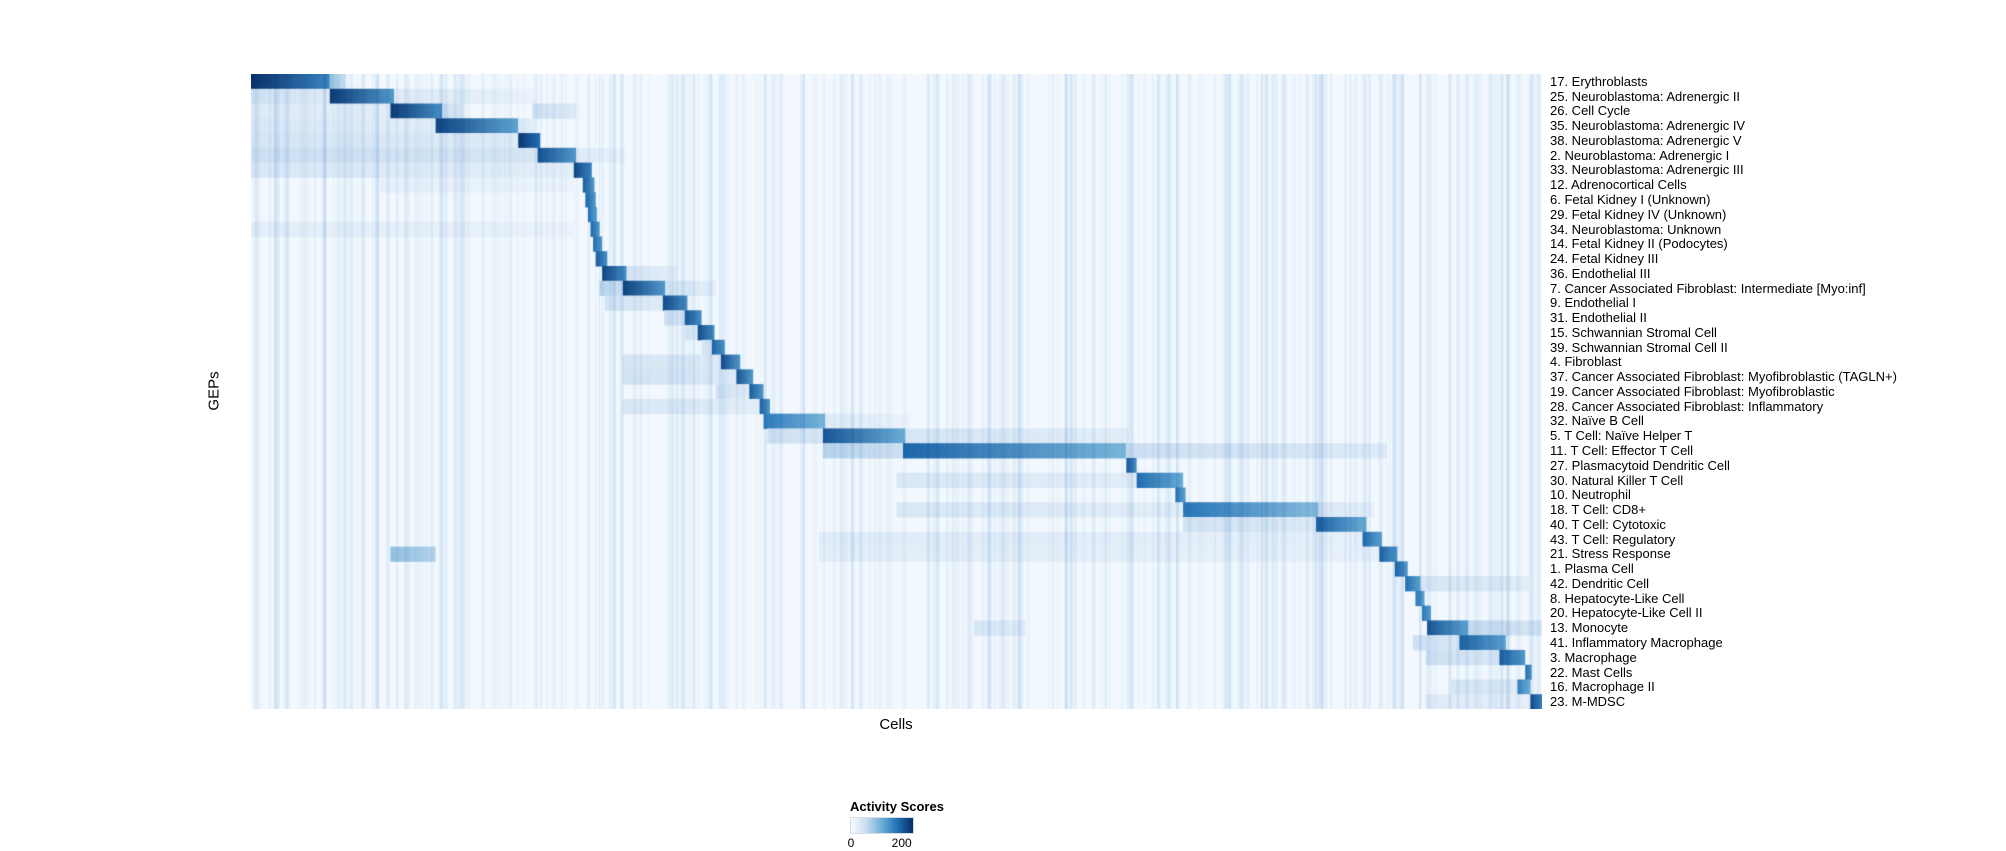 Image resolution: width=2006 pixels, height=851 pixels. What do you see at coordinates (897, 806) in the screenshot?
I see `legend-title: Activity Scores` at bounding box center [897, 806].